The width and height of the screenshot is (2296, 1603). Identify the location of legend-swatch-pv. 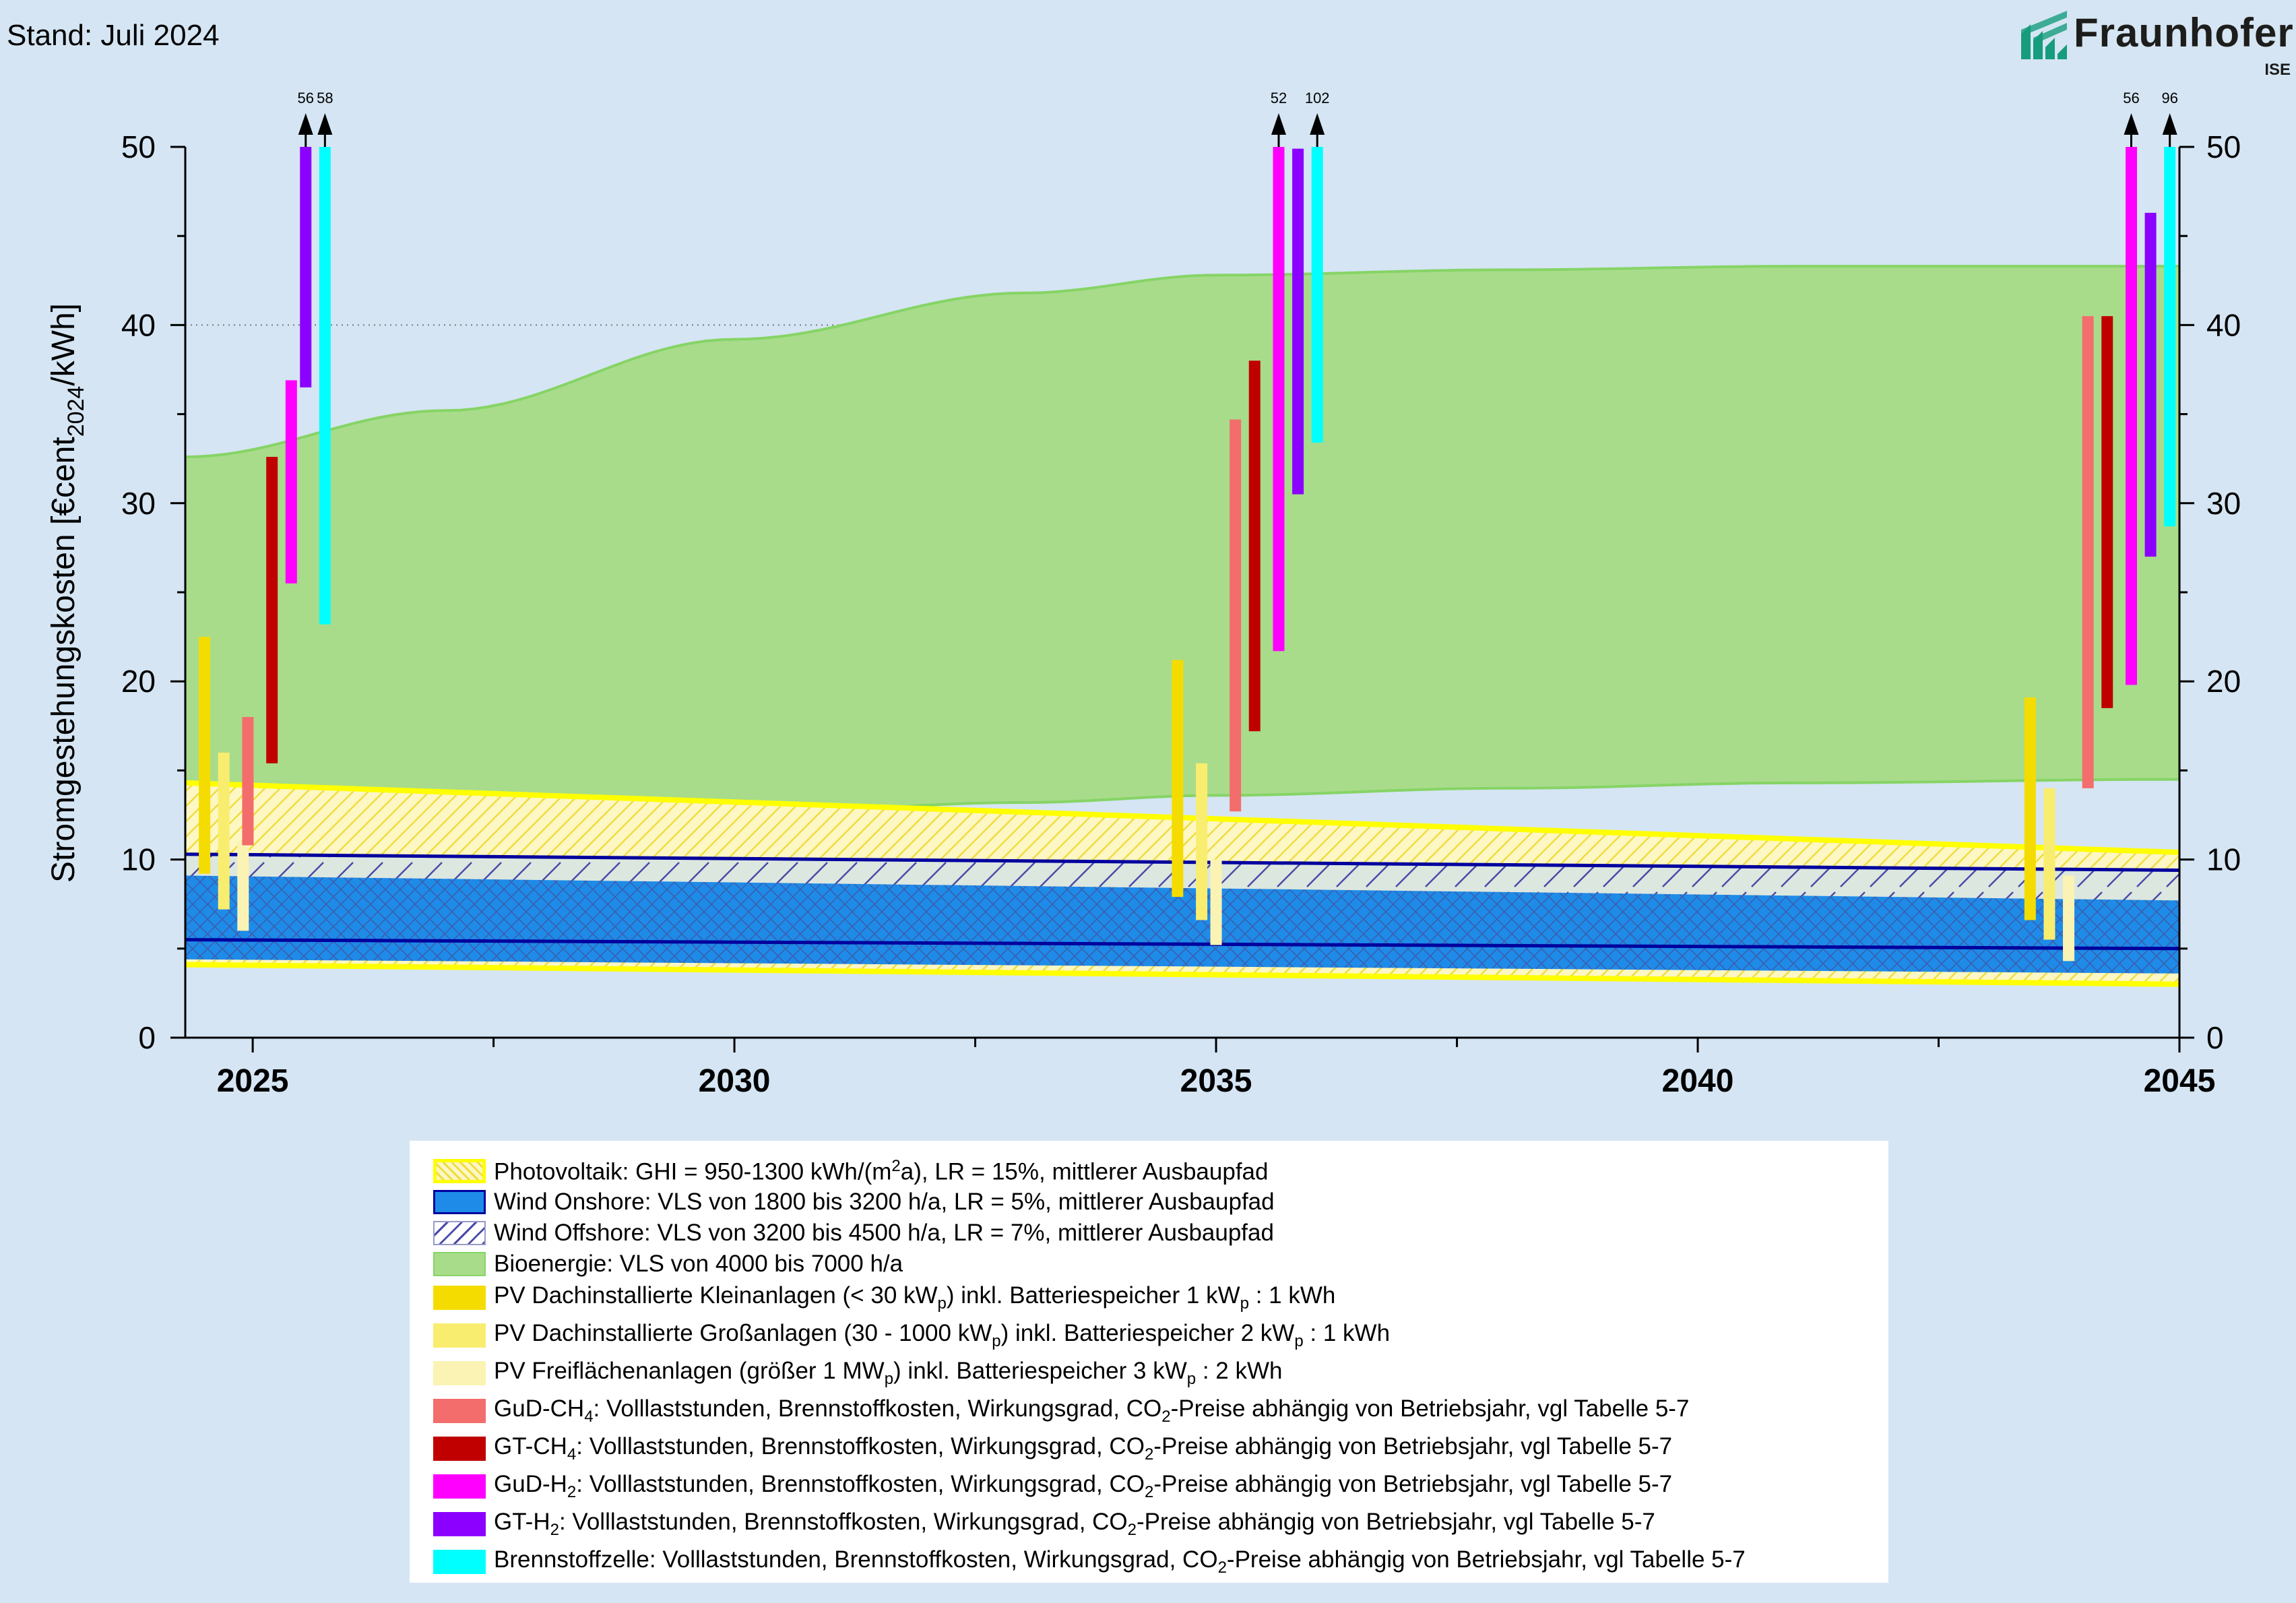
(459, 1171).